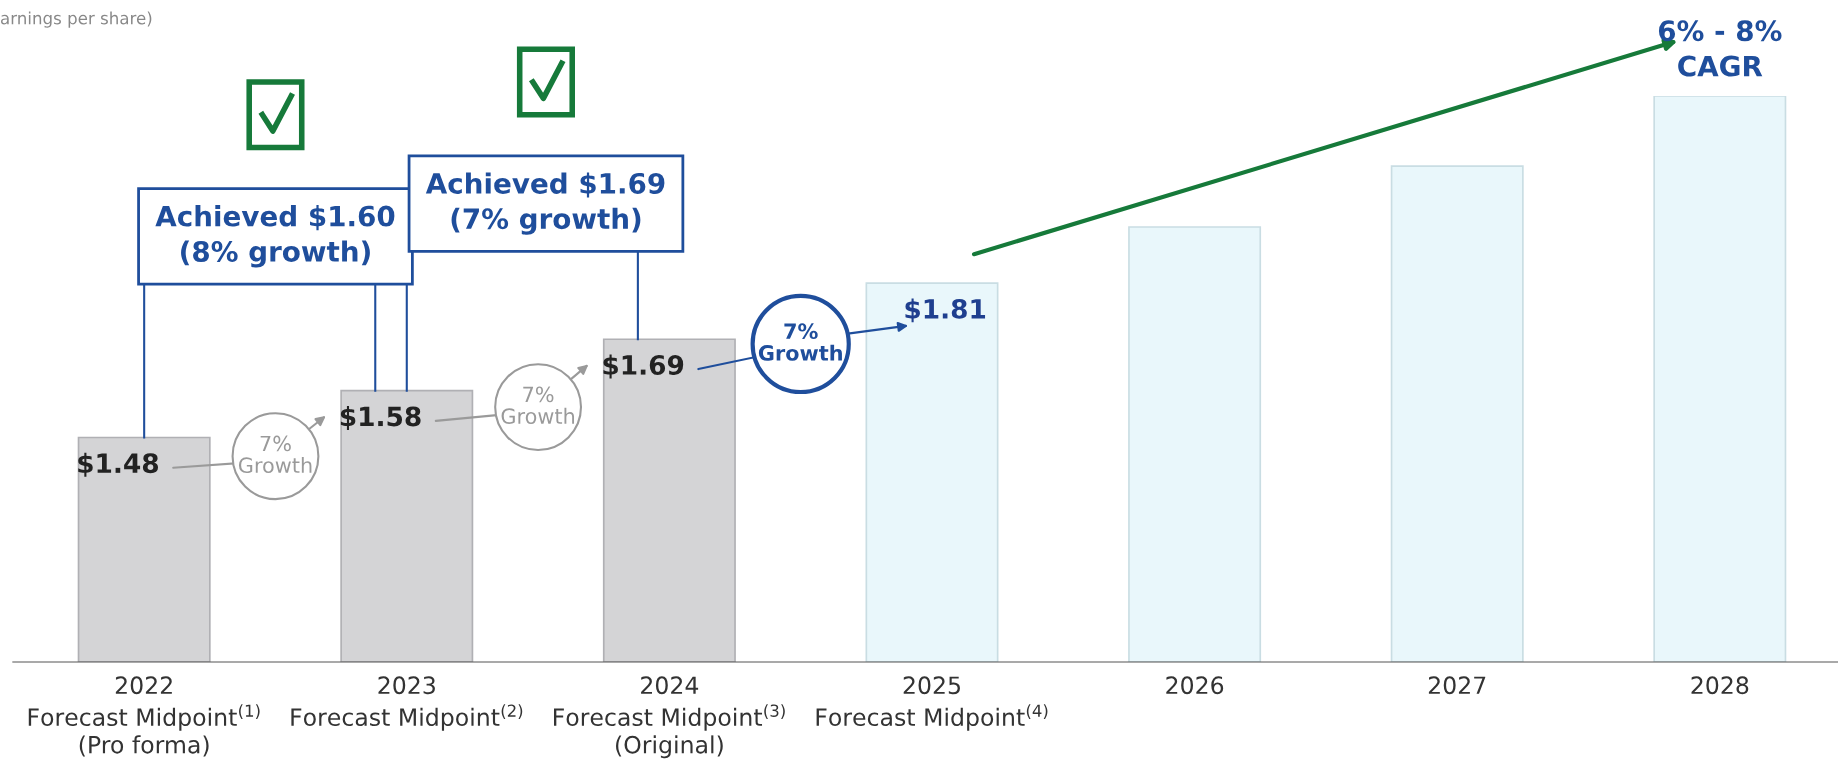 Image resolution: width=1838 pixels, height=768 pixels. I want to click on data-label: $1.48, so click(118, 464).